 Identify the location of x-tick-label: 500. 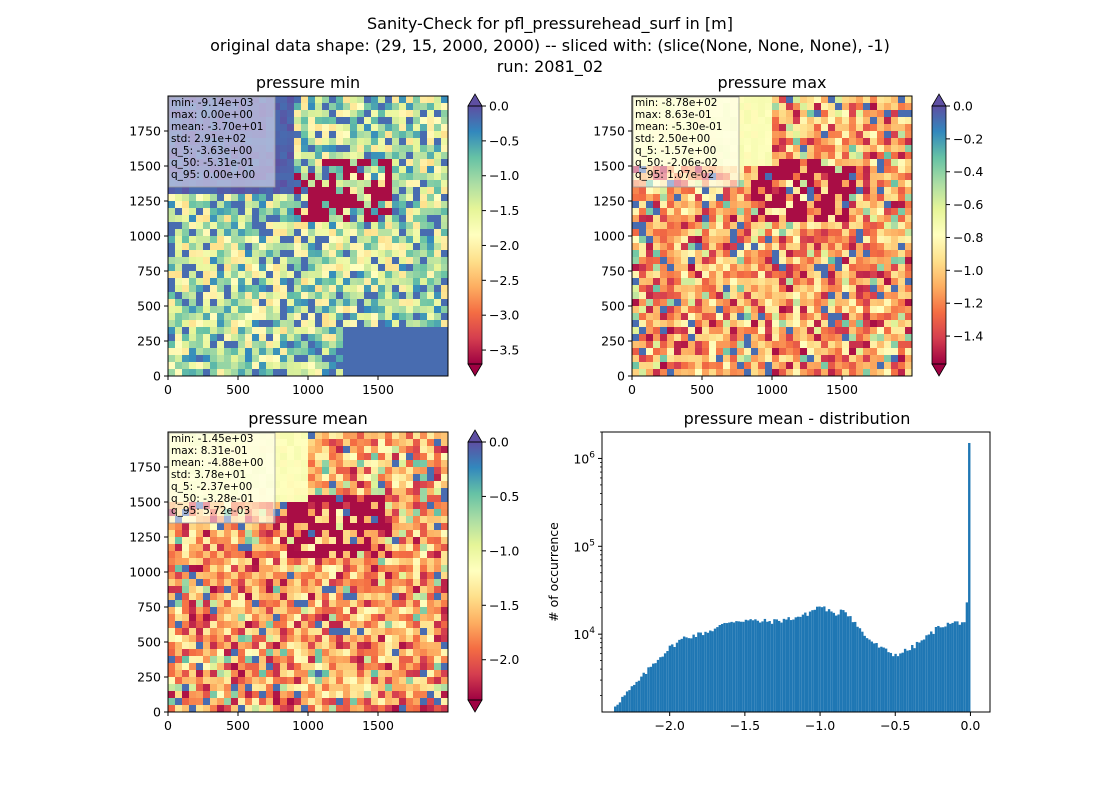
(238, 389).